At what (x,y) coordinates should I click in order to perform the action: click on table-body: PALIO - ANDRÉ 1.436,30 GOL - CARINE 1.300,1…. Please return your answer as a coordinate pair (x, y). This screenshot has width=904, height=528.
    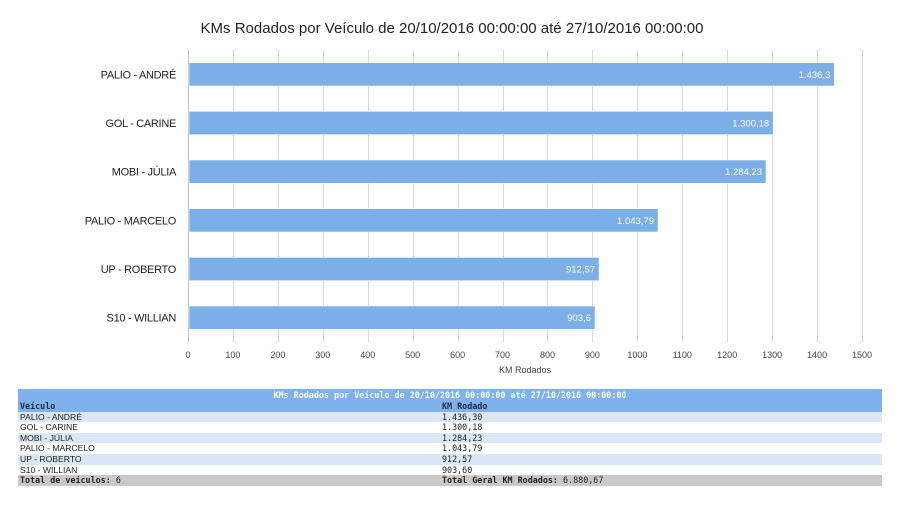
    Looking at the image, I should click on (450, 443).